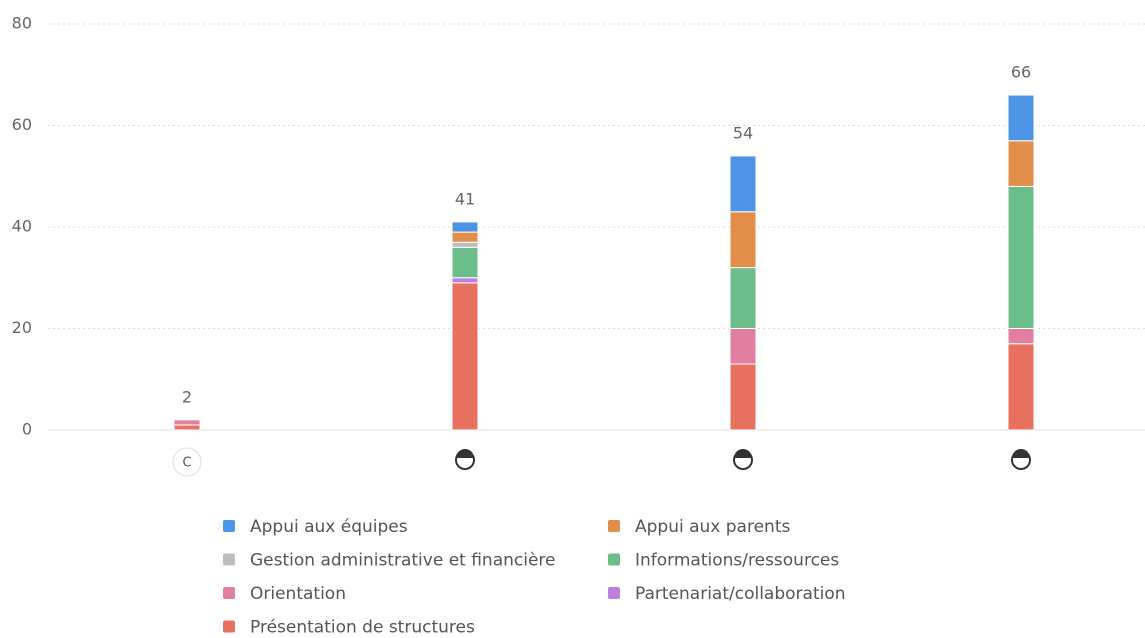 The width and height of the screenshot is (1145, 638). I want to click on total-label: 2, so click(187, 396).